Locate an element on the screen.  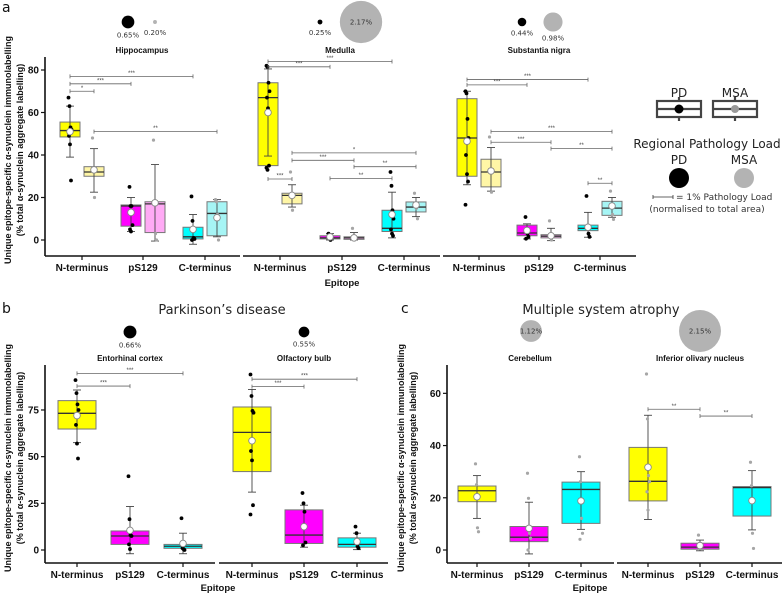
legend-scale-text: = 1% Pathology Load is located at coordinates (724, 198).